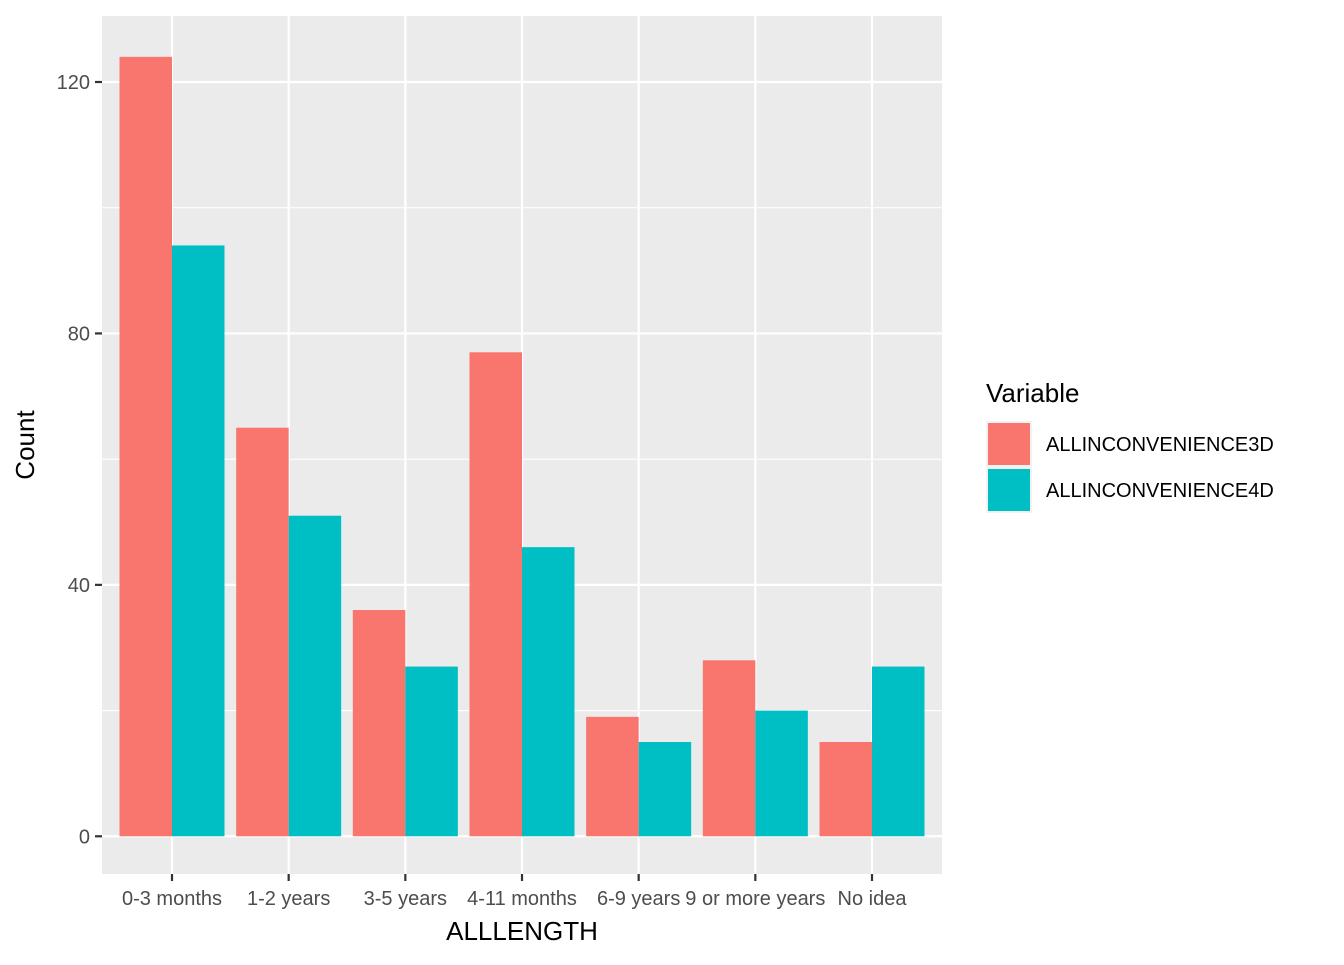 The width and height of the screenshot is (1344, 965). Describe the element at coordinates (172, 899) in the screenshot. I see `x-tick-label: 0-3 months` at that location.